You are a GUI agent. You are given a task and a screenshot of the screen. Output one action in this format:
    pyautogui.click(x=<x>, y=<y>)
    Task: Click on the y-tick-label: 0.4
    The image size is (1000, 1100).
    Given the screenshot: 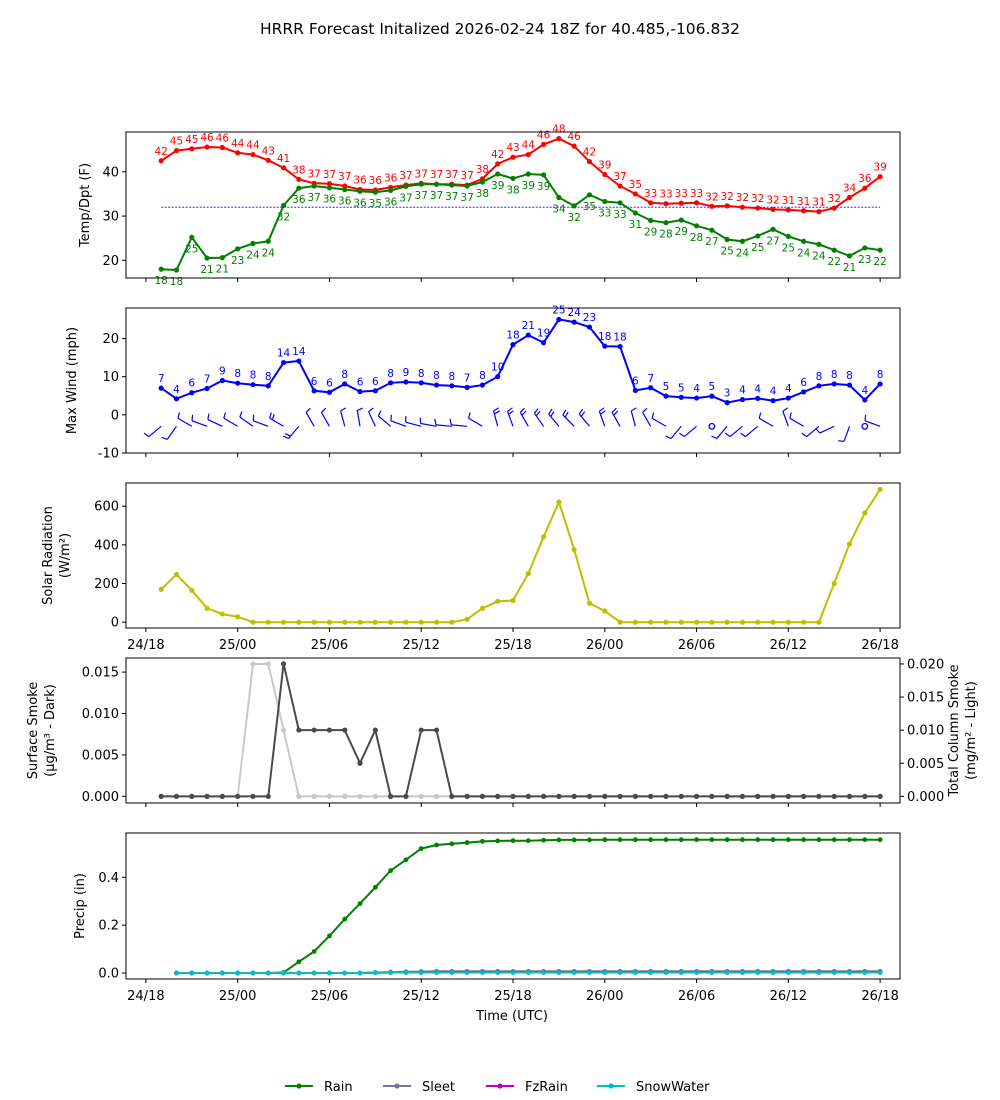 What is the action you would take?
    pyautogui.click(x=108, y=878)
    